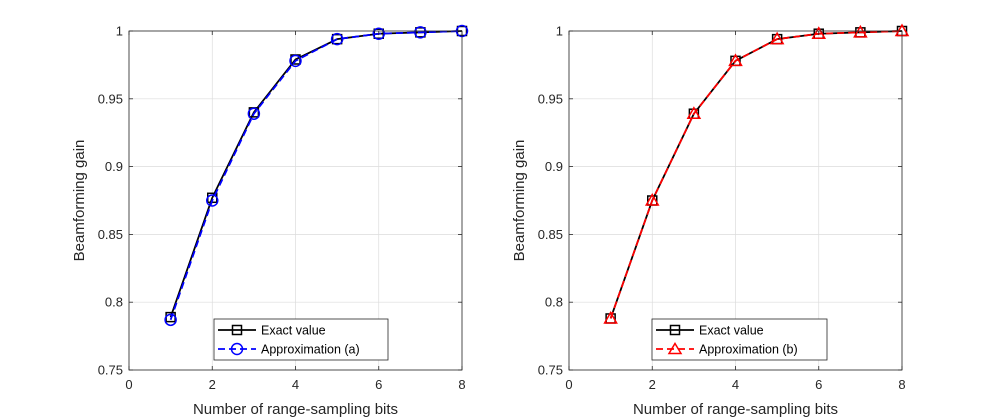 The height and width of the screenshot is (419, 996). What do you see at coordinates (550, 370) in the screenshot?
I see `y-tick-label-right-0: 0.75` at bounding box center [550, 370].